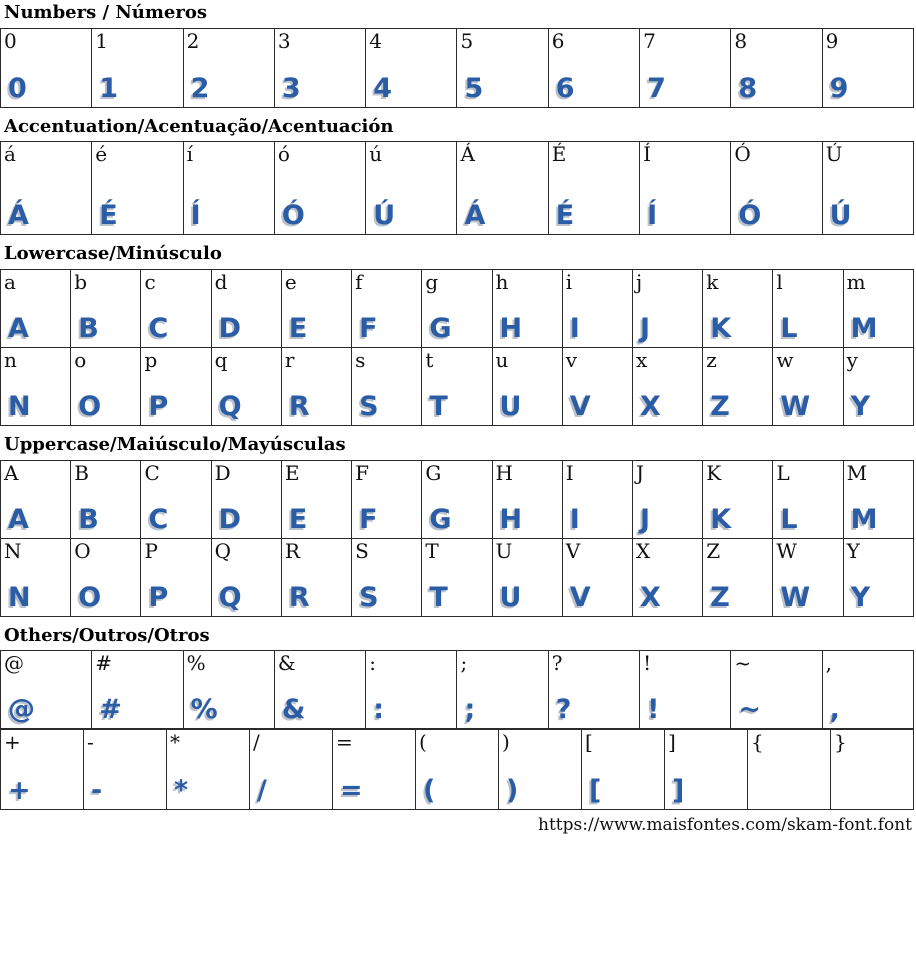  What do you see at coordinates (362, 550) in the screenshot?
I see `reference-char: S` at bounding box center [362, 550].